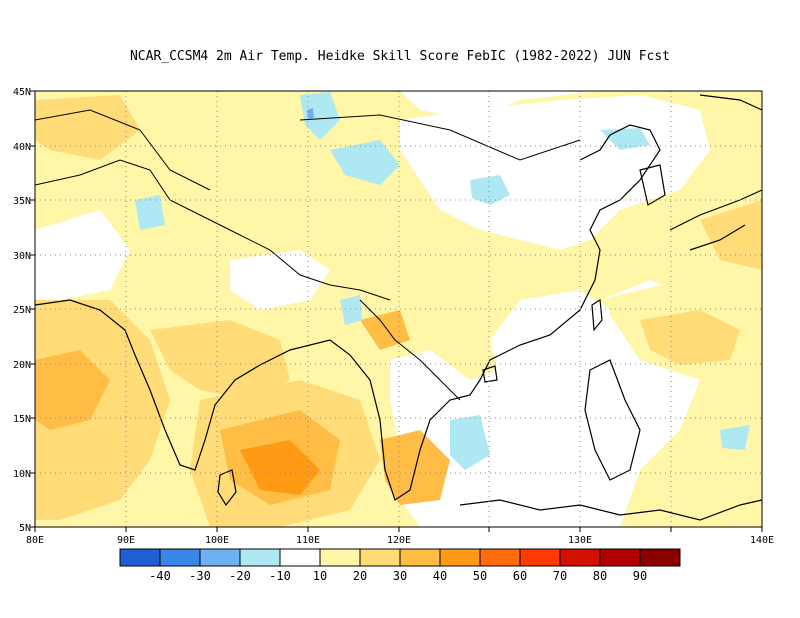  Describe the element at coordinates (280, 280) in the screenshot. I see `skill-region-white-himalaya` at that location.